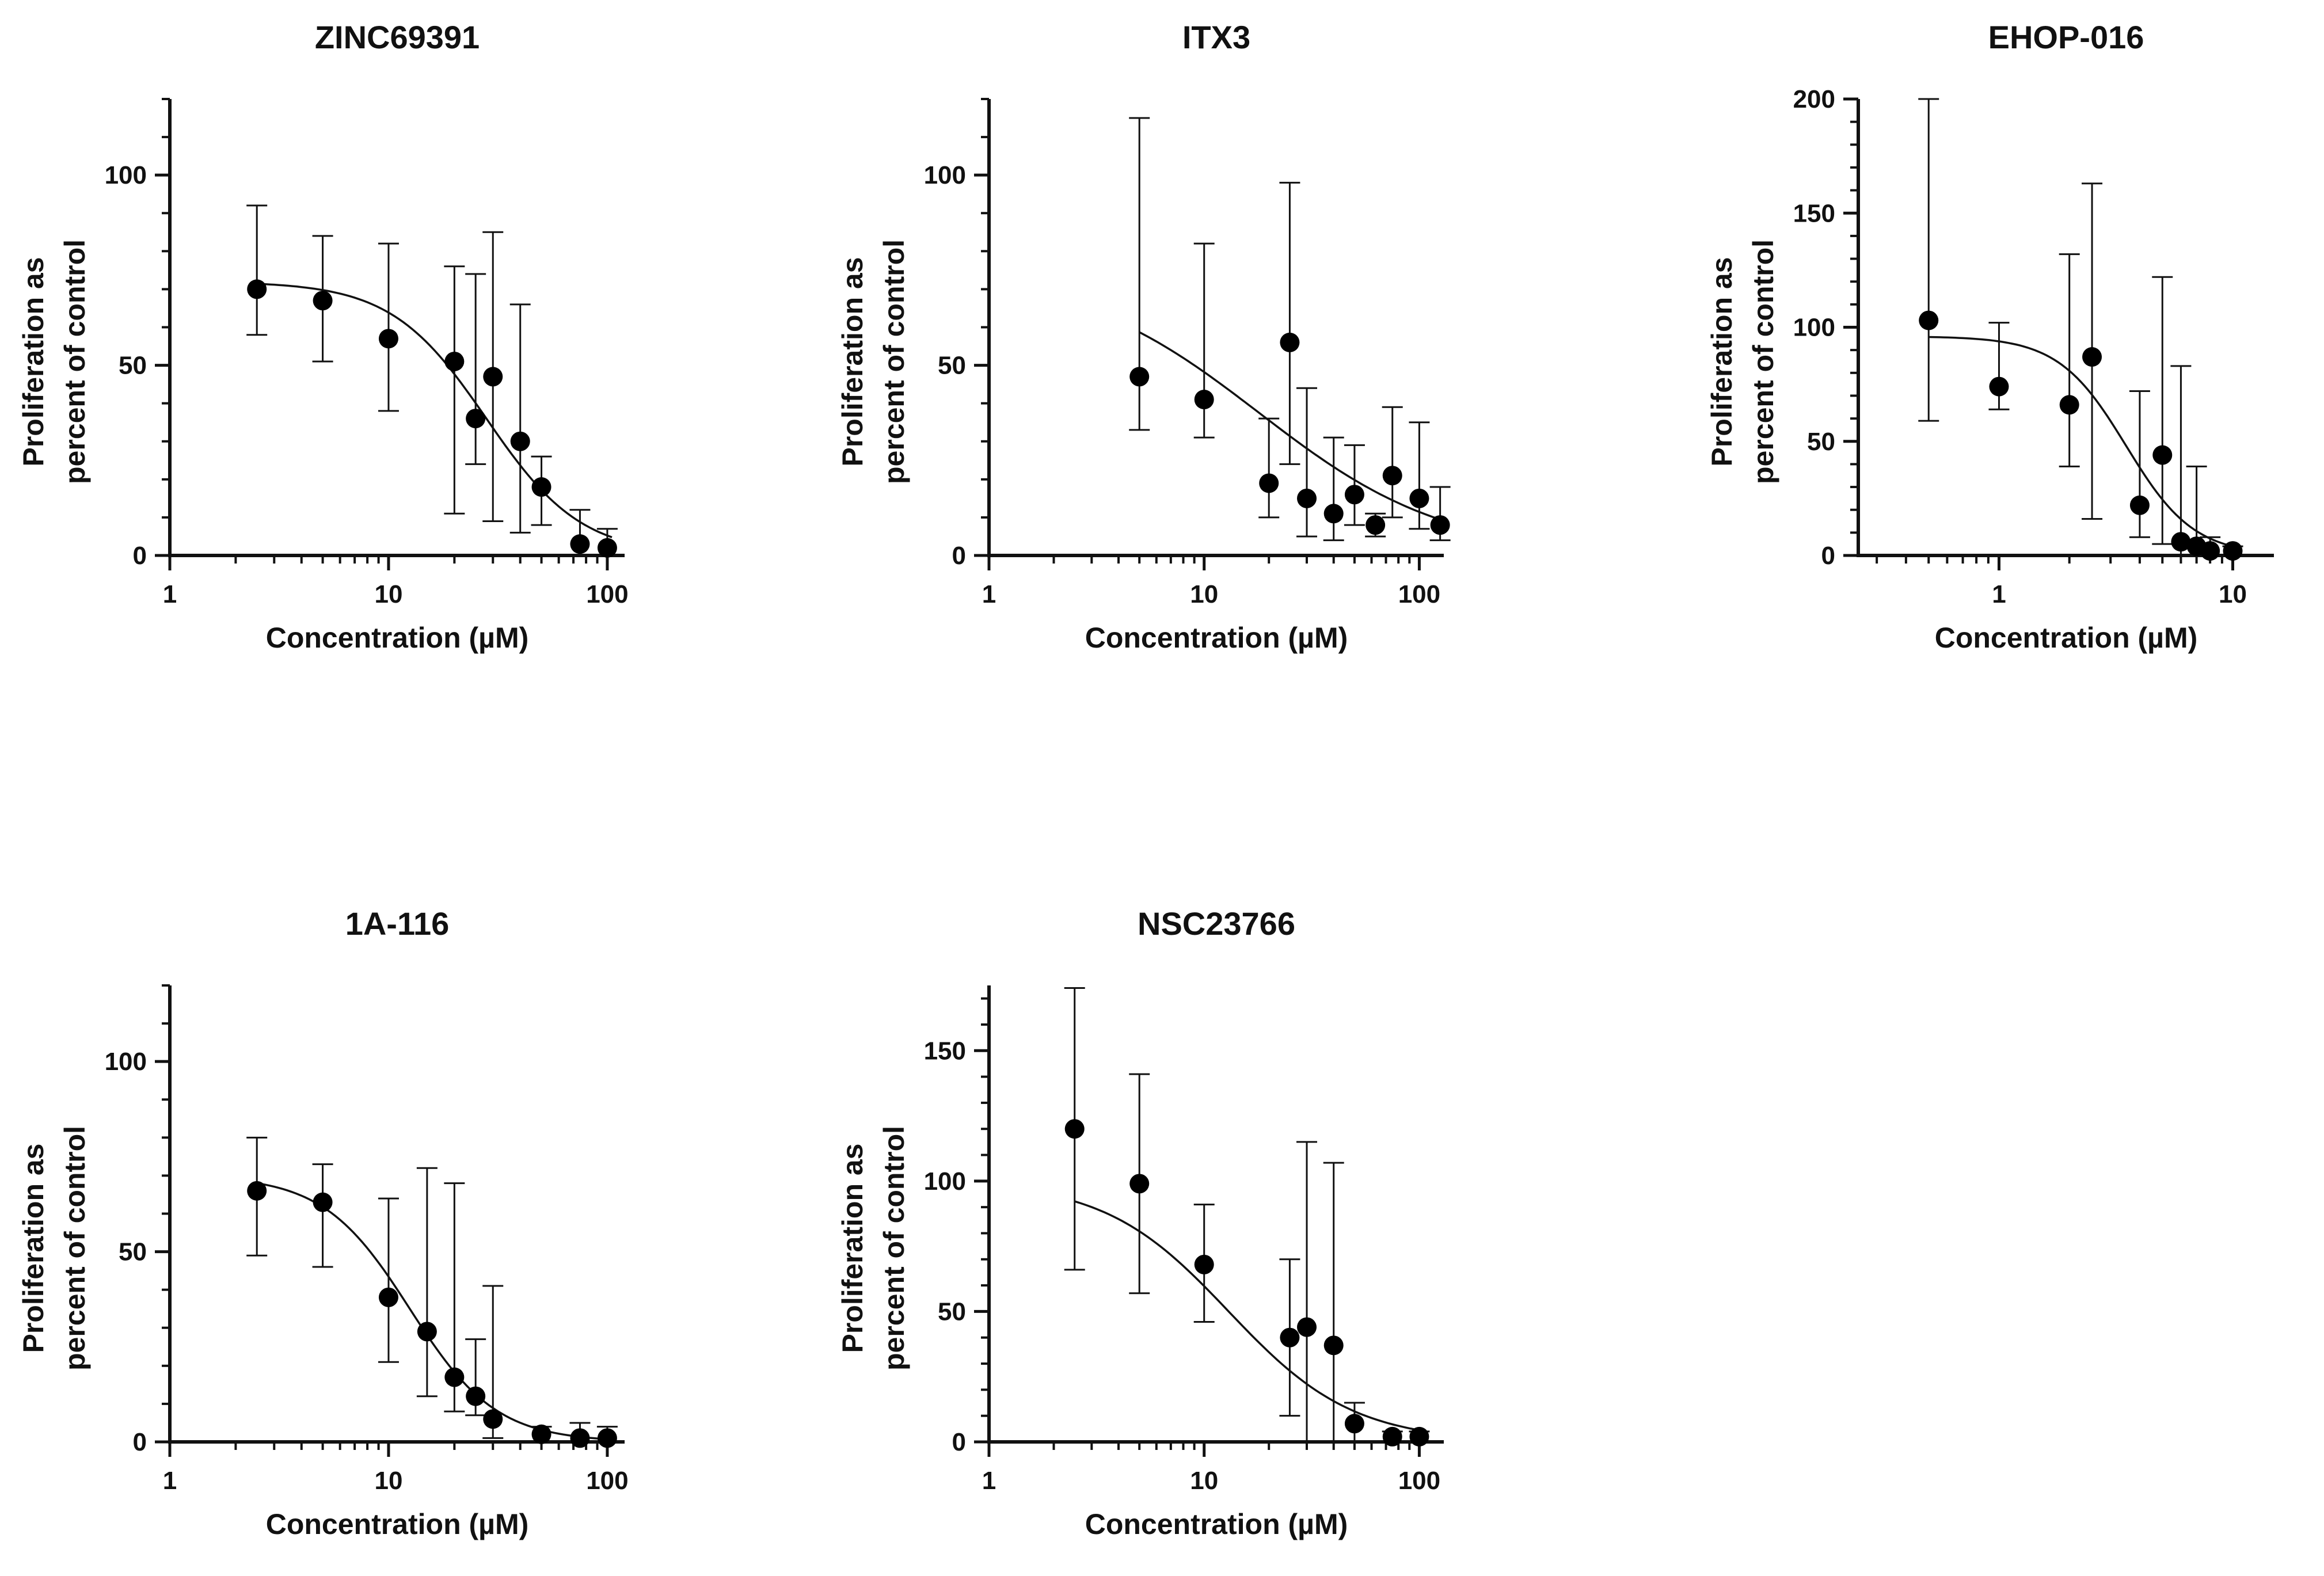  I want to click on chart-title: ZINC69391, so click(397, 37).